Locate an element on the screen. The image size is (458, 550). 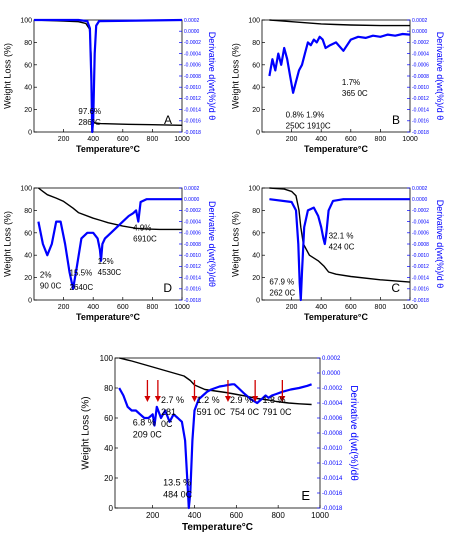
y2-tick-label: -0.0002 is located at coordinates (420, 211).